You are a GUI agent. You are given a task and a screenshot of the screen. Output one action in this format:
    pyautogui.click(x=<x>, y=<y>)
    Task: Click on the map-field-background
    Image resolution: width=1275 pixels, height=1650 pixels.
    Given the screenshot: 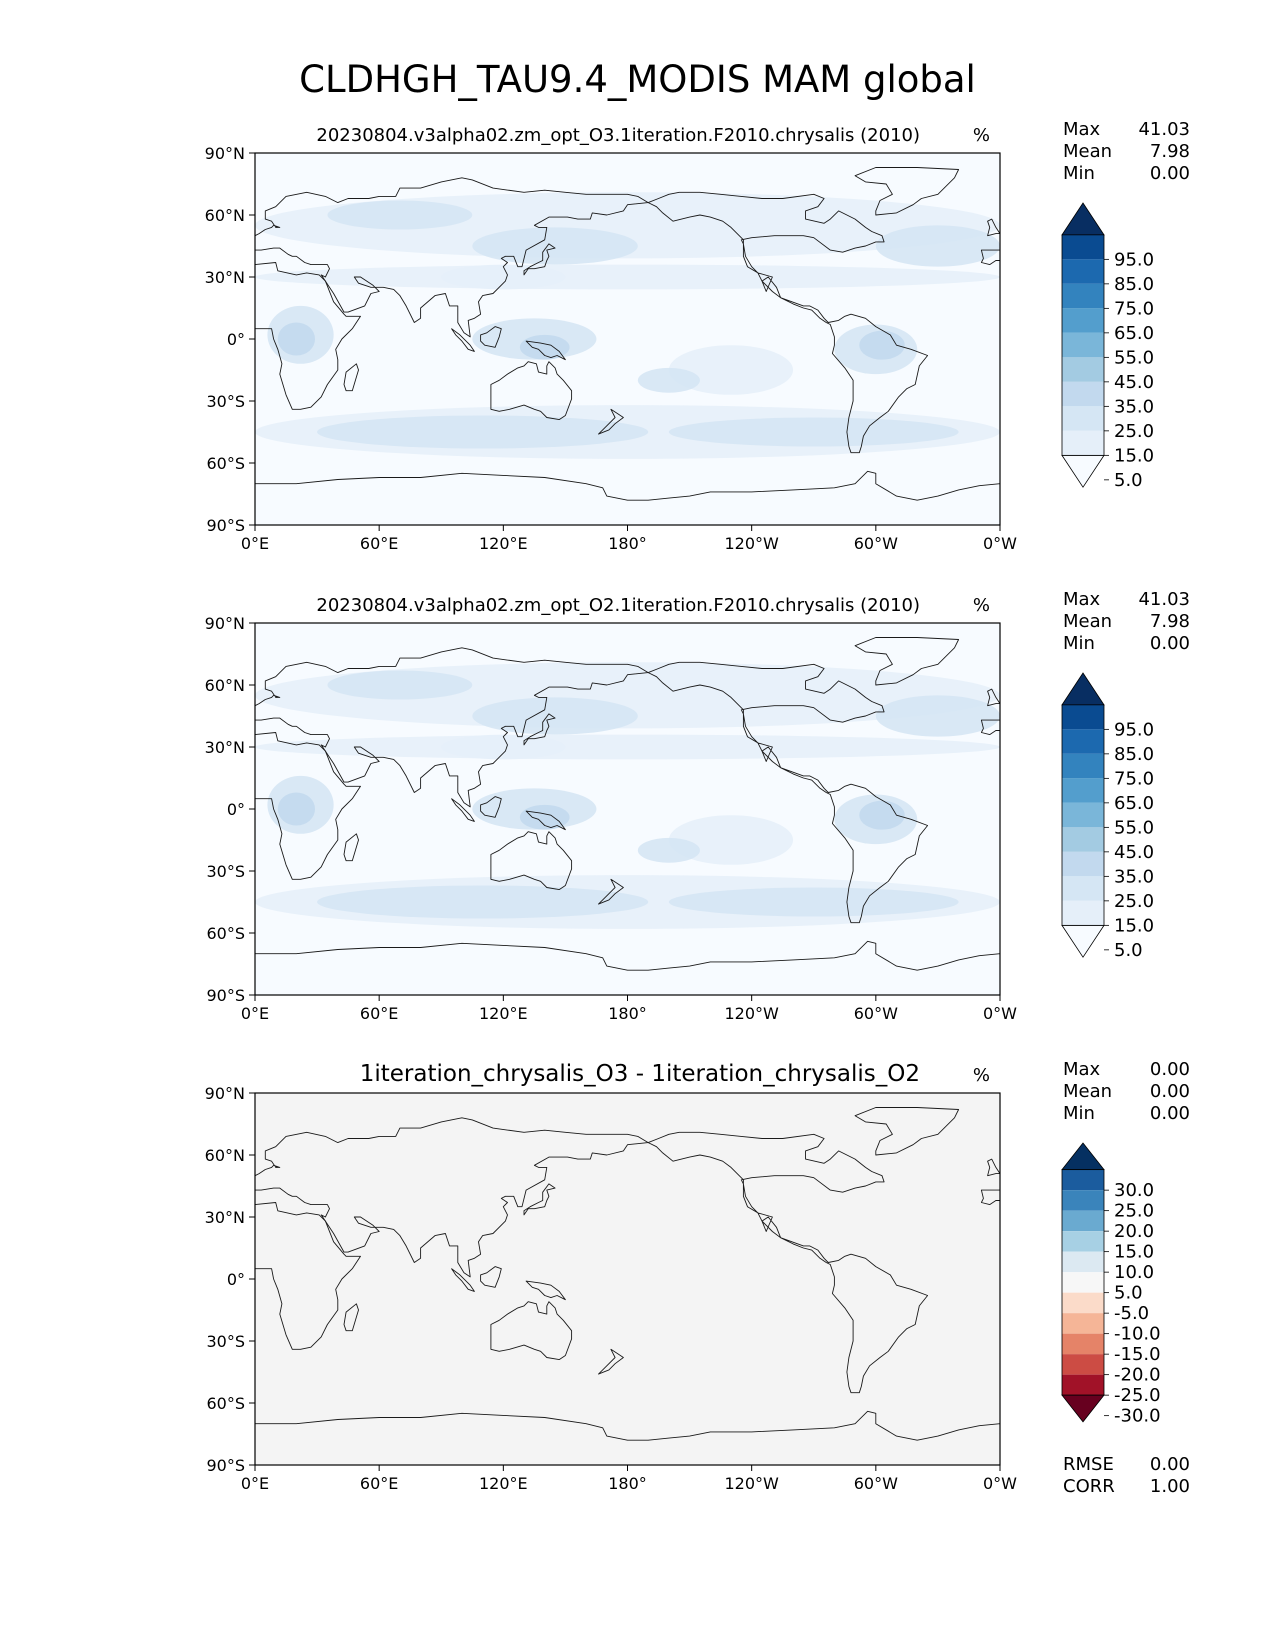 What is the action you would take?
    pyautogui.click(x=627, y=1279)
    